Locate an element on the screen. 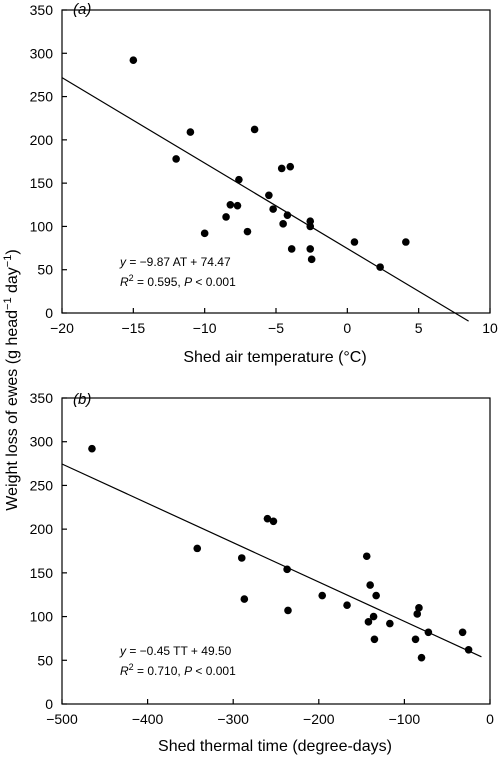 Image resolution: width=500 pixels, height=757 pixels. x-tick-label: −10 is located at coordinates (205, 328).